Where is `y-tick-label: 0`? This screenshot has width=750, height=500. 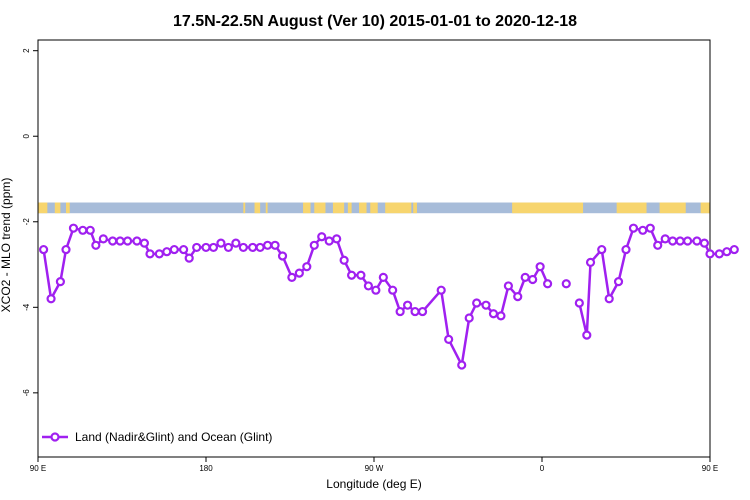 y-tick-label: 0 is located at coordinates (26, 135).